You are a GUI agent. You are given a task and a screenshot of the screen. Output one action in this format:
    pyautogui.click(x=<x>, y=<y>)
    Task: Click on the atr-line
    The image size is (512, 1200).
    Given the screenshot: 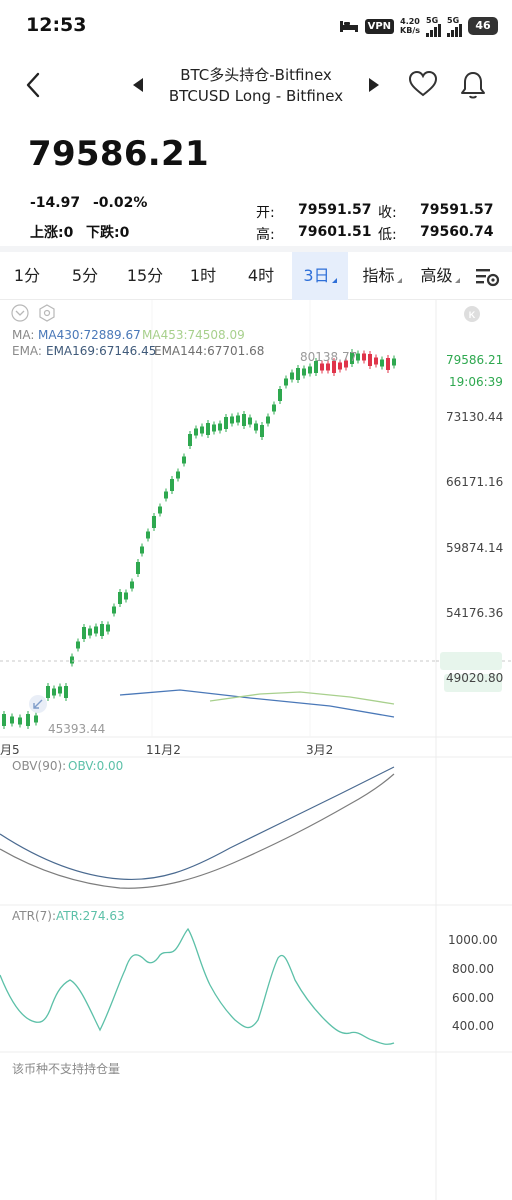 What is the action you would take?
    pyautogui.click(x=197, y=986)
    